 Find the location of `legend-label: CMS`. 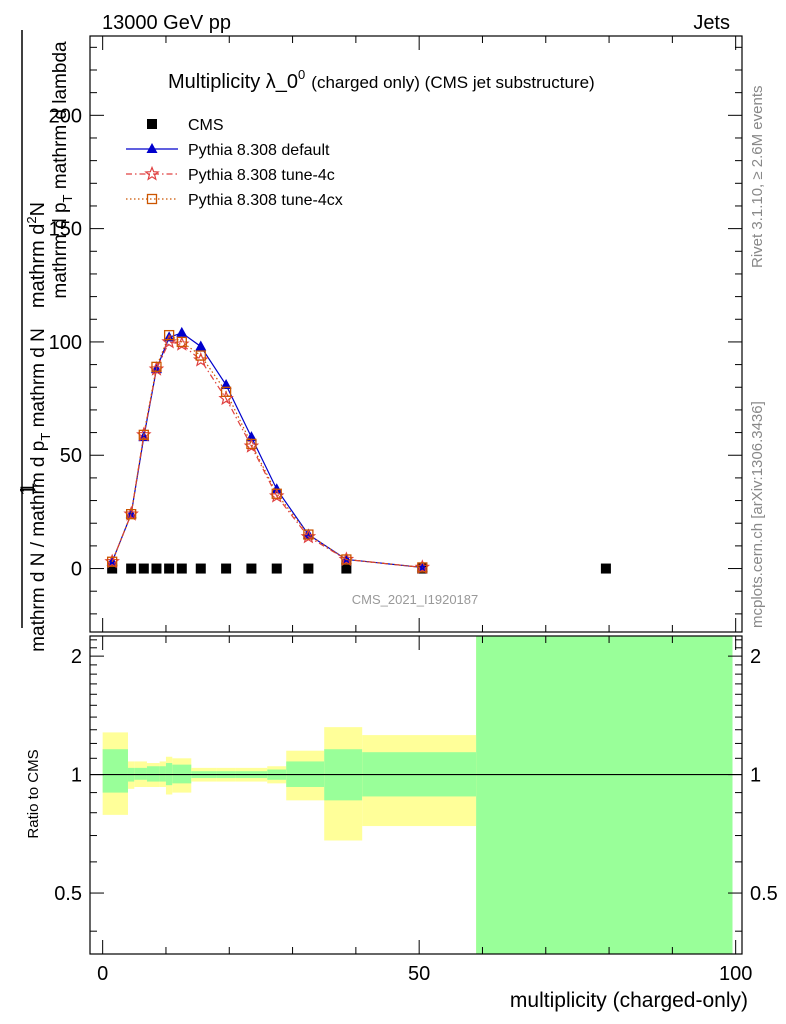

legend-label: CMS is located at coordinates (206, 125).